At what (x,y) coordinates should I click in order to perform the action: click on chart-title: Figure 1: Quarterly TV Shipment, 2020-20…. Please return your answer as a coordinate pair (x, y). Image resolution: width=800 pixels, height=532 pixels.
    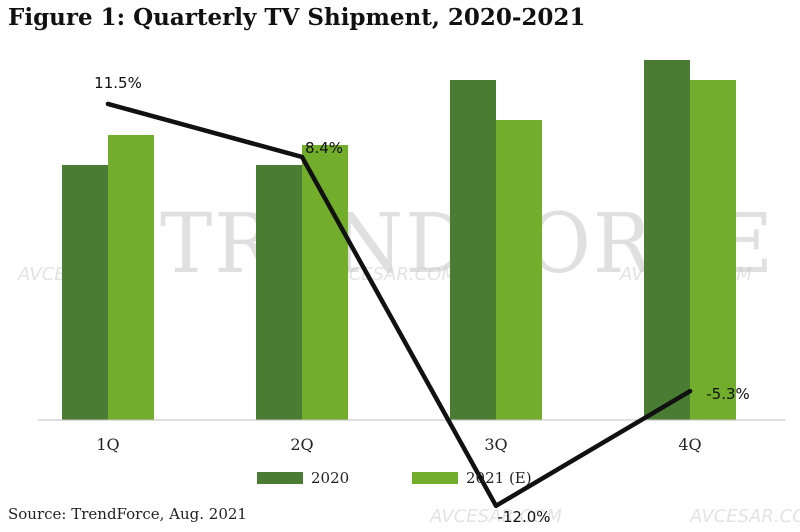
    Looking at the image, I should click on (297, 17).